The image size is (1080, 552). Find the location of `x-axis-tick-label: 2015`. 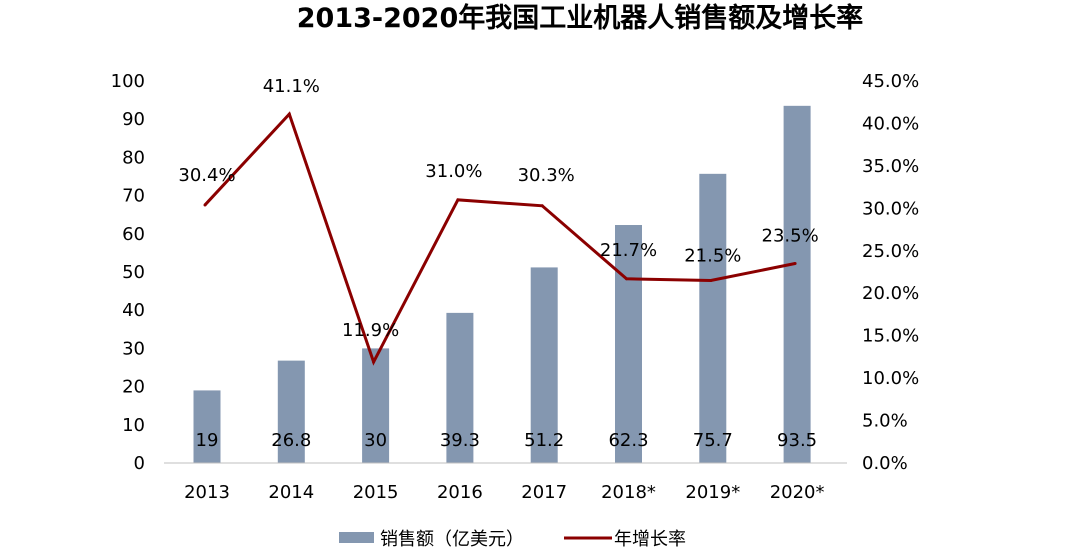

x-axis-tick-label: 2015 is located at coordinates (376, 492).